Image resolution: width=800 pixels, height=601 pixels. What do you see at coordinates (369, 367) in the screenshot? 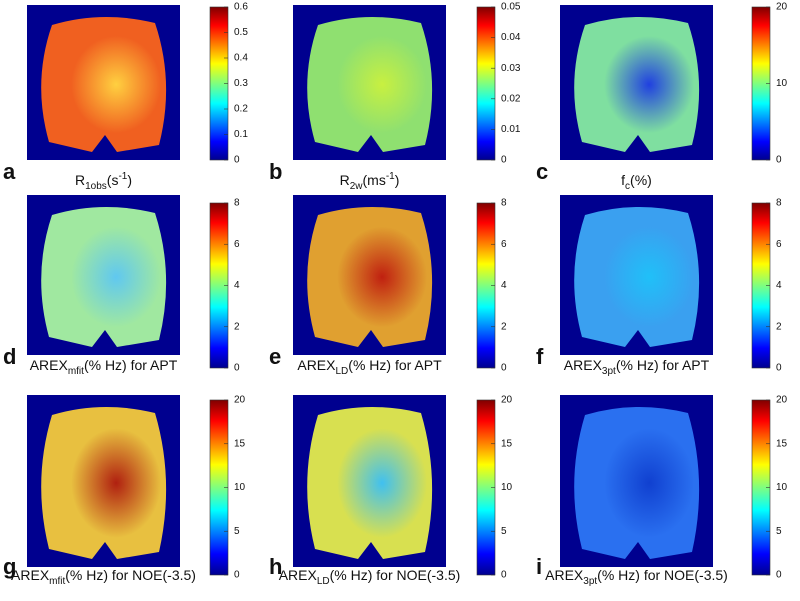
I see `panel-label: AREXLD(% Hz) for APT` at bounding box center [369, 367].